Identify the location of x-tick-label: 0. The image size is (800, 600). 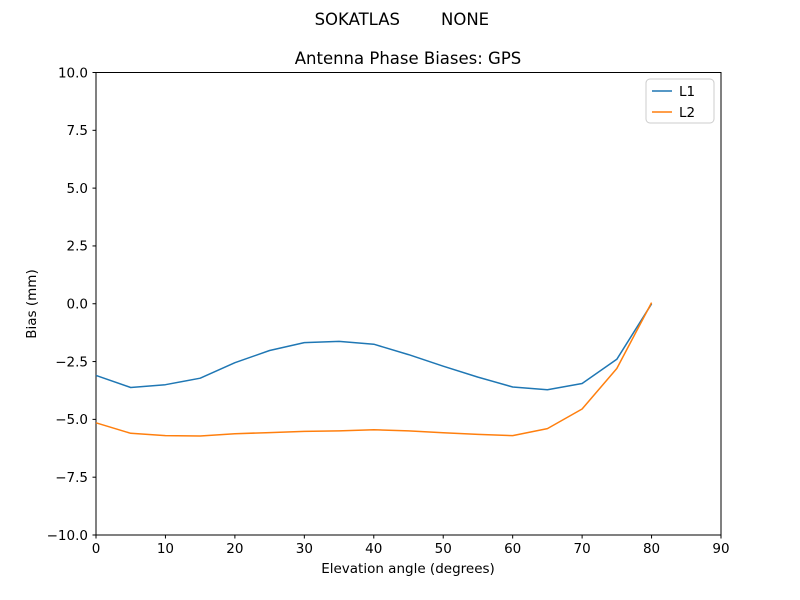
(96, 549).